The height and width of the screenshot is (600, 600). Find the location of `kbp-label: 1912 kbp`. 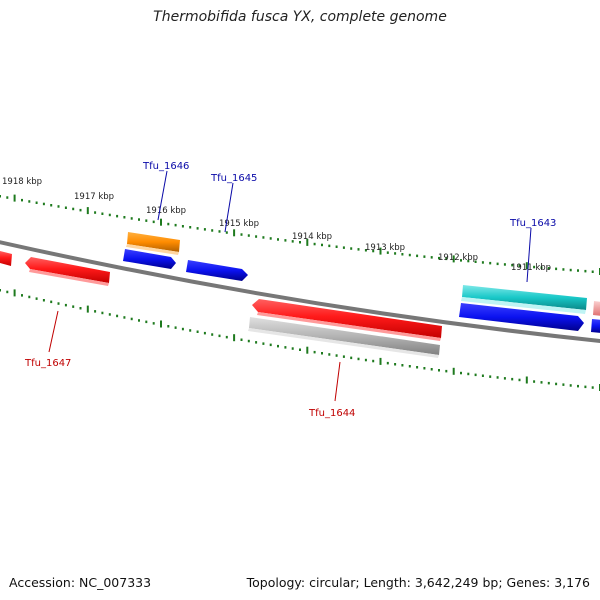

kbp-label: 1912 kbp is located at coordinates (458, 258).